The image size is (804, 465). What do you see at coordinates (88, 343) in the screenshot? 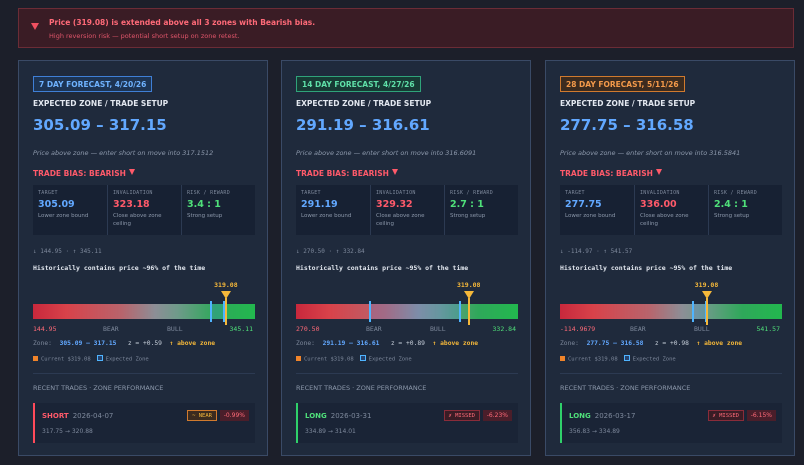
I see `zone-summary-range: 305.09 – 317.15` at bounding box center [88, 343].